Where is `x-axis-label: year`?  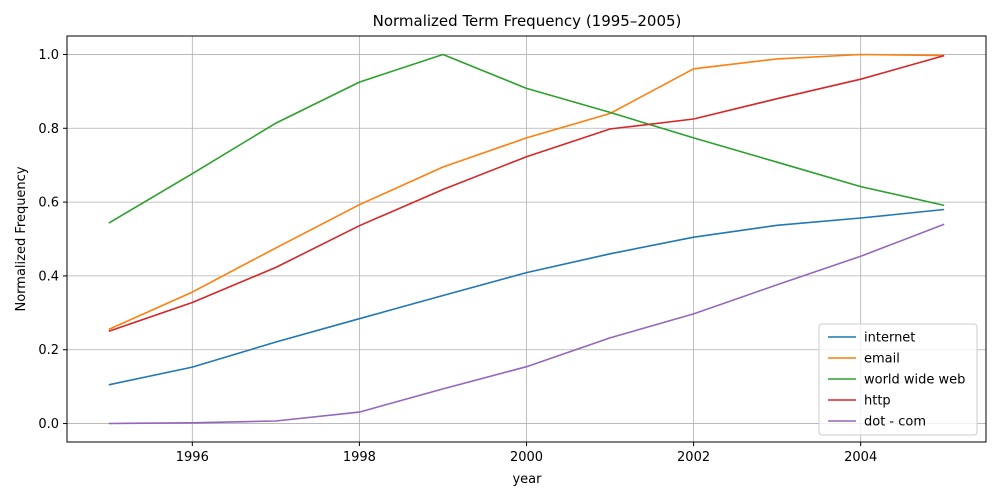 x-axis-label: year is located at coordinates (527, 479).